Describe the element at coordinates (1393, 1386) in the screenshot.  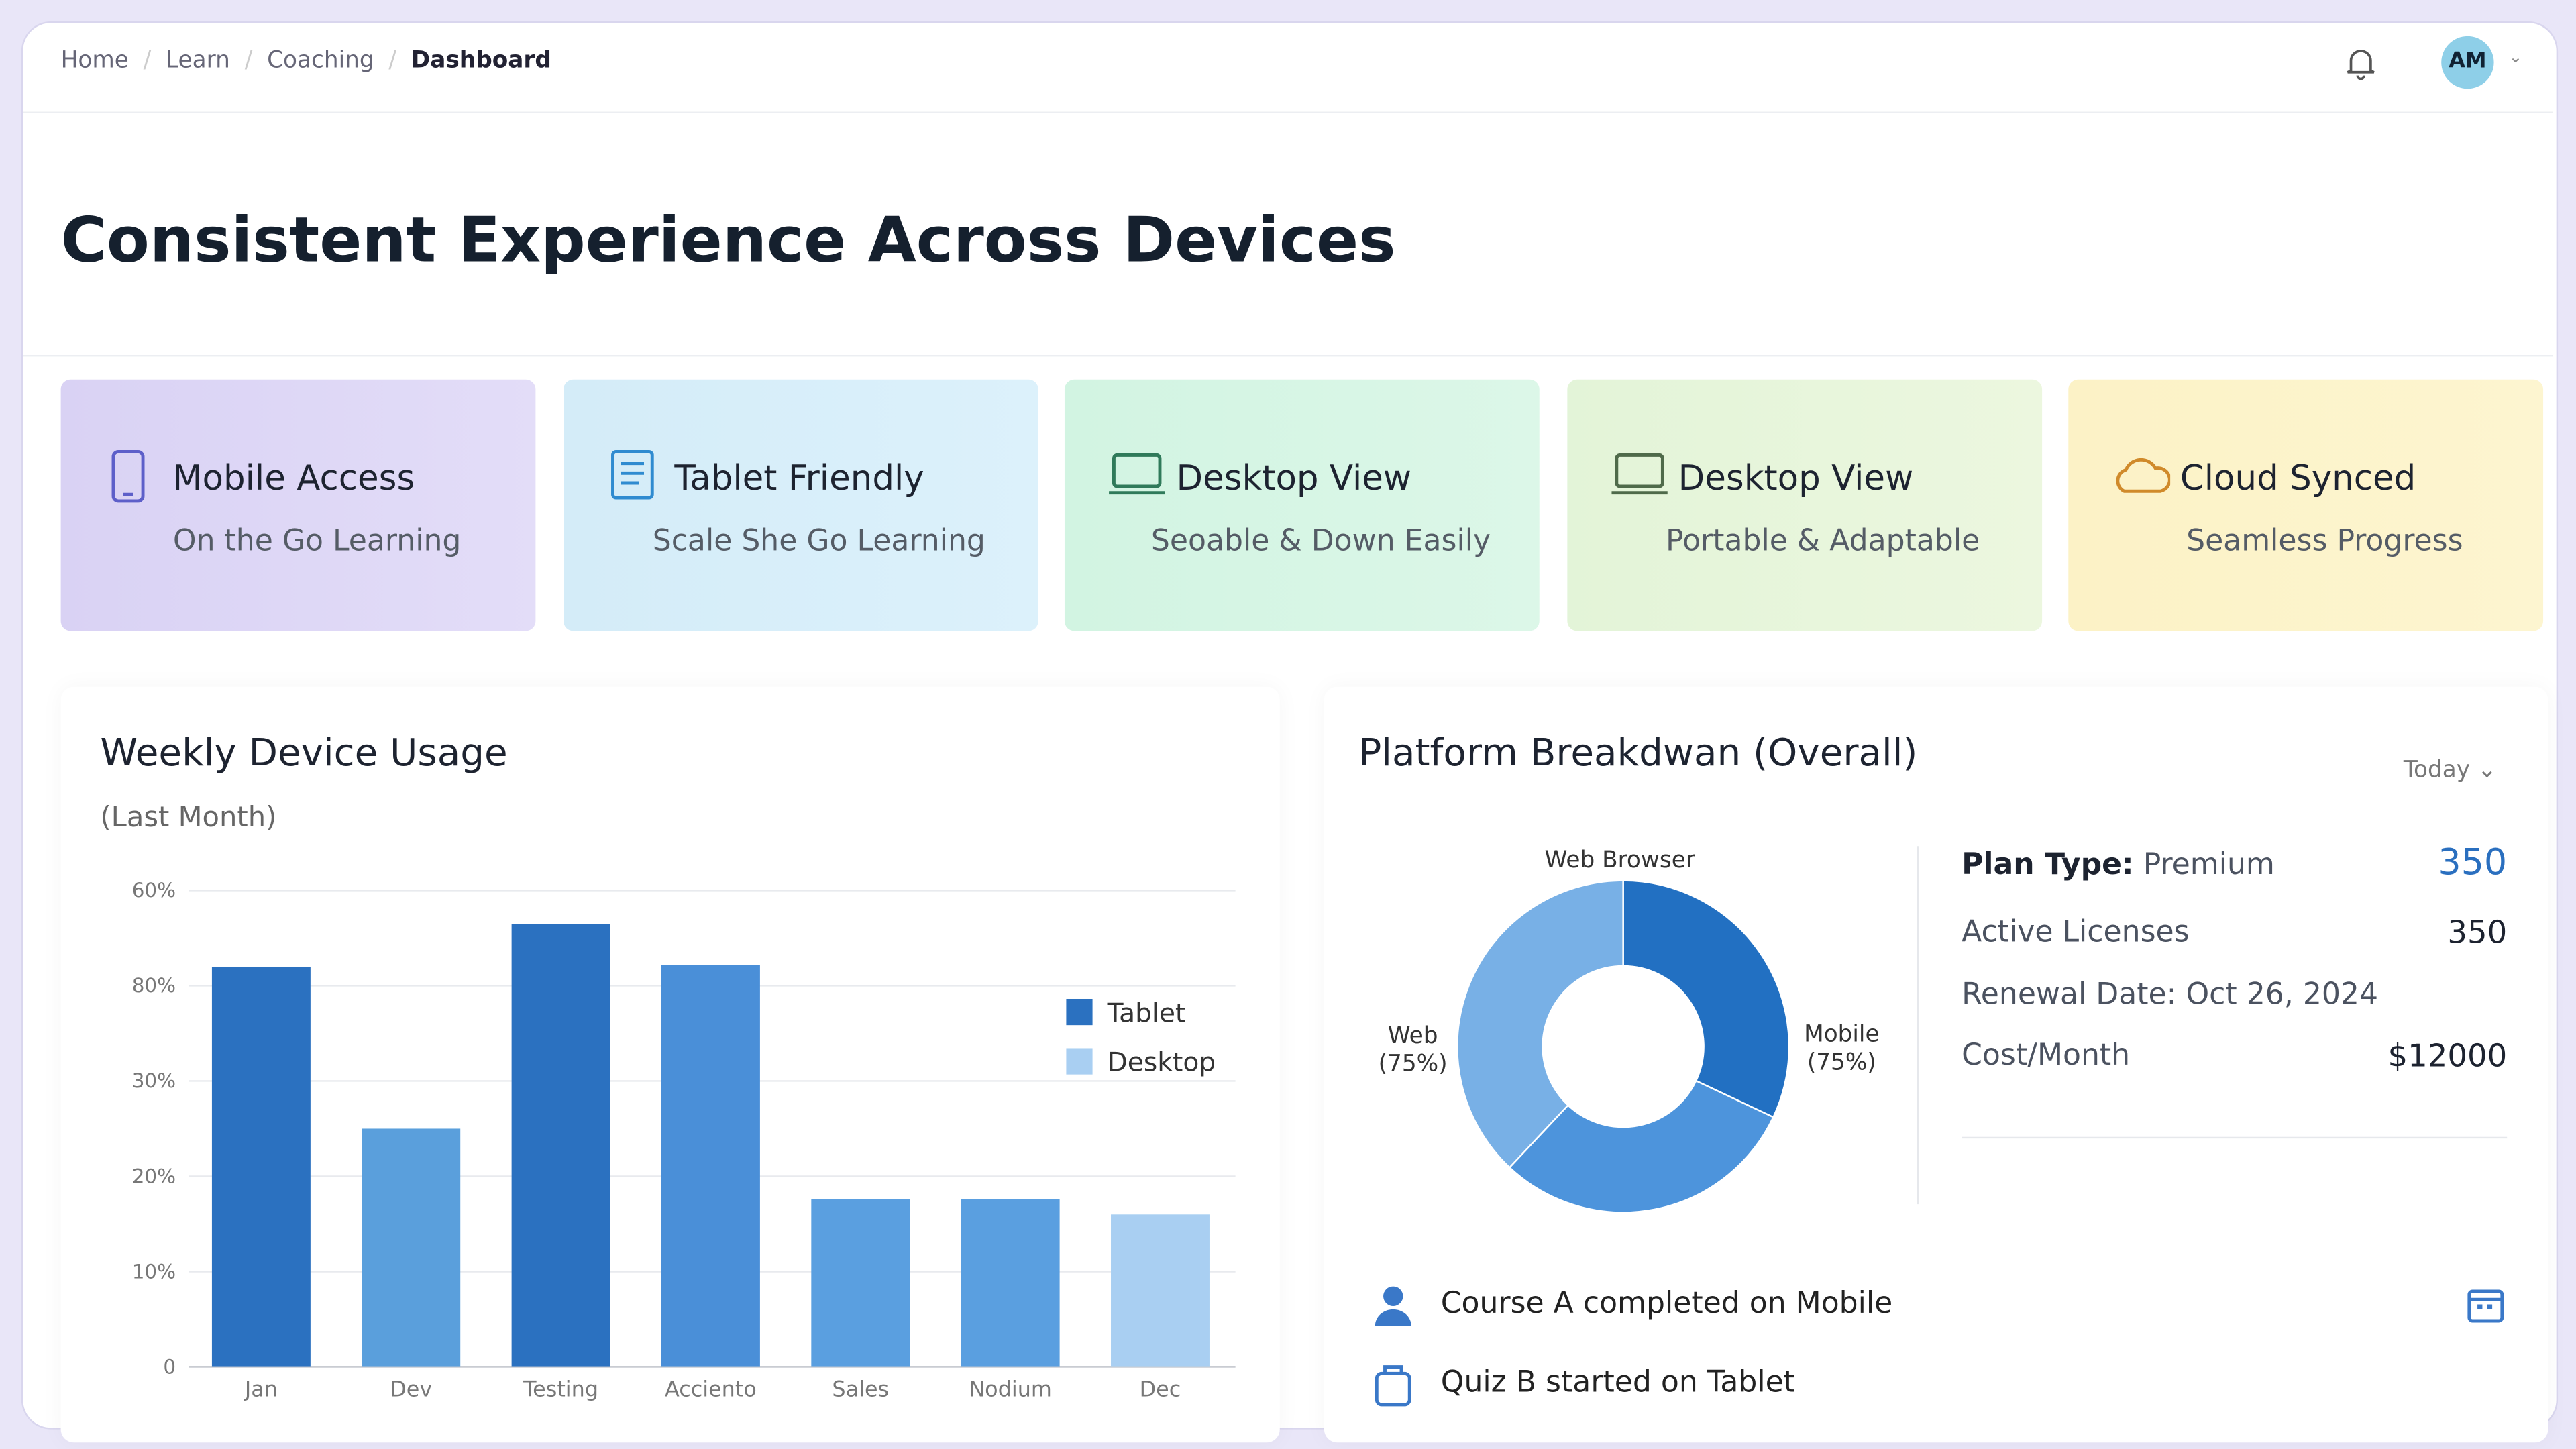
I see `tablet-icon` at that location.